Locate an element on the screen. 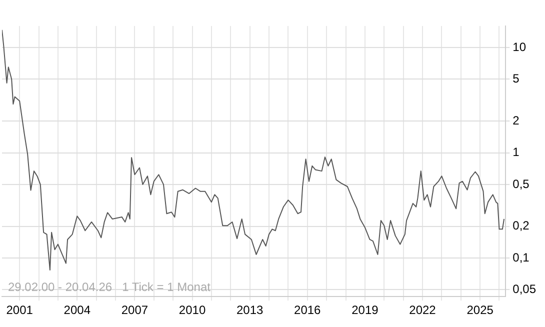 The height and width of the screenshot is (327, 545). y-tick-label: 0,5 is located at coordinates (521, 183).